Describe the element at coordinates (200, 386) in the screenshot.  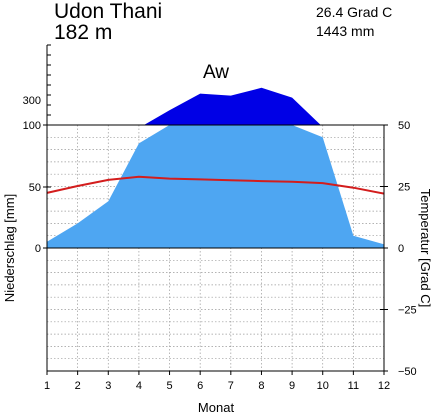
I see `x-tick-label: 6` at that location.